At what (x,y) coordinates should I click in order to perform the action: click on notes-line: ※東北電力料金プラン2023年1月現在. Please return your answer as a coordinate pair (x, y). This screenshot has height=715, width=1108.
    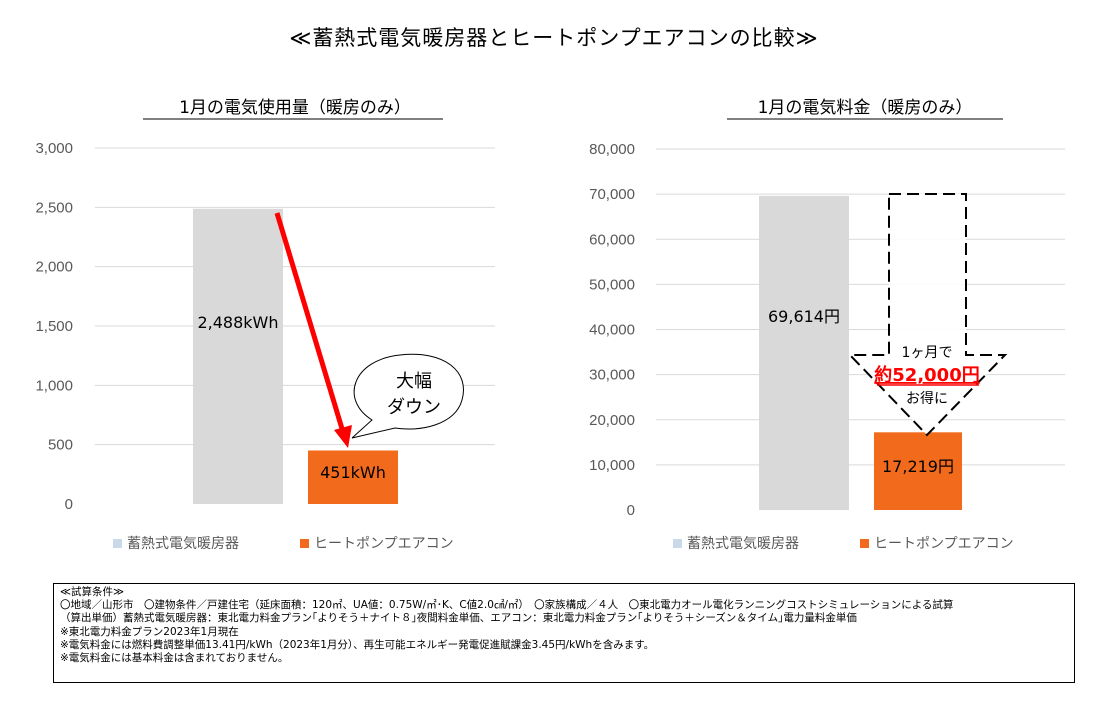
    Looking at the image, I should click on (149, 631).